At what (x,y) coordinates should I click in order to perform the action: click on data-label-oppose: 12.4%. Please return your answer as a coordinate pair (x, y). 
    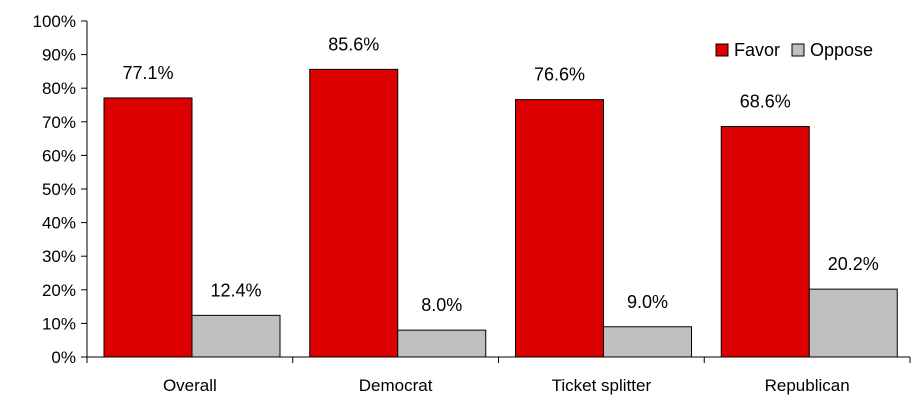
    Looking at the image, I should click on (235, 290).